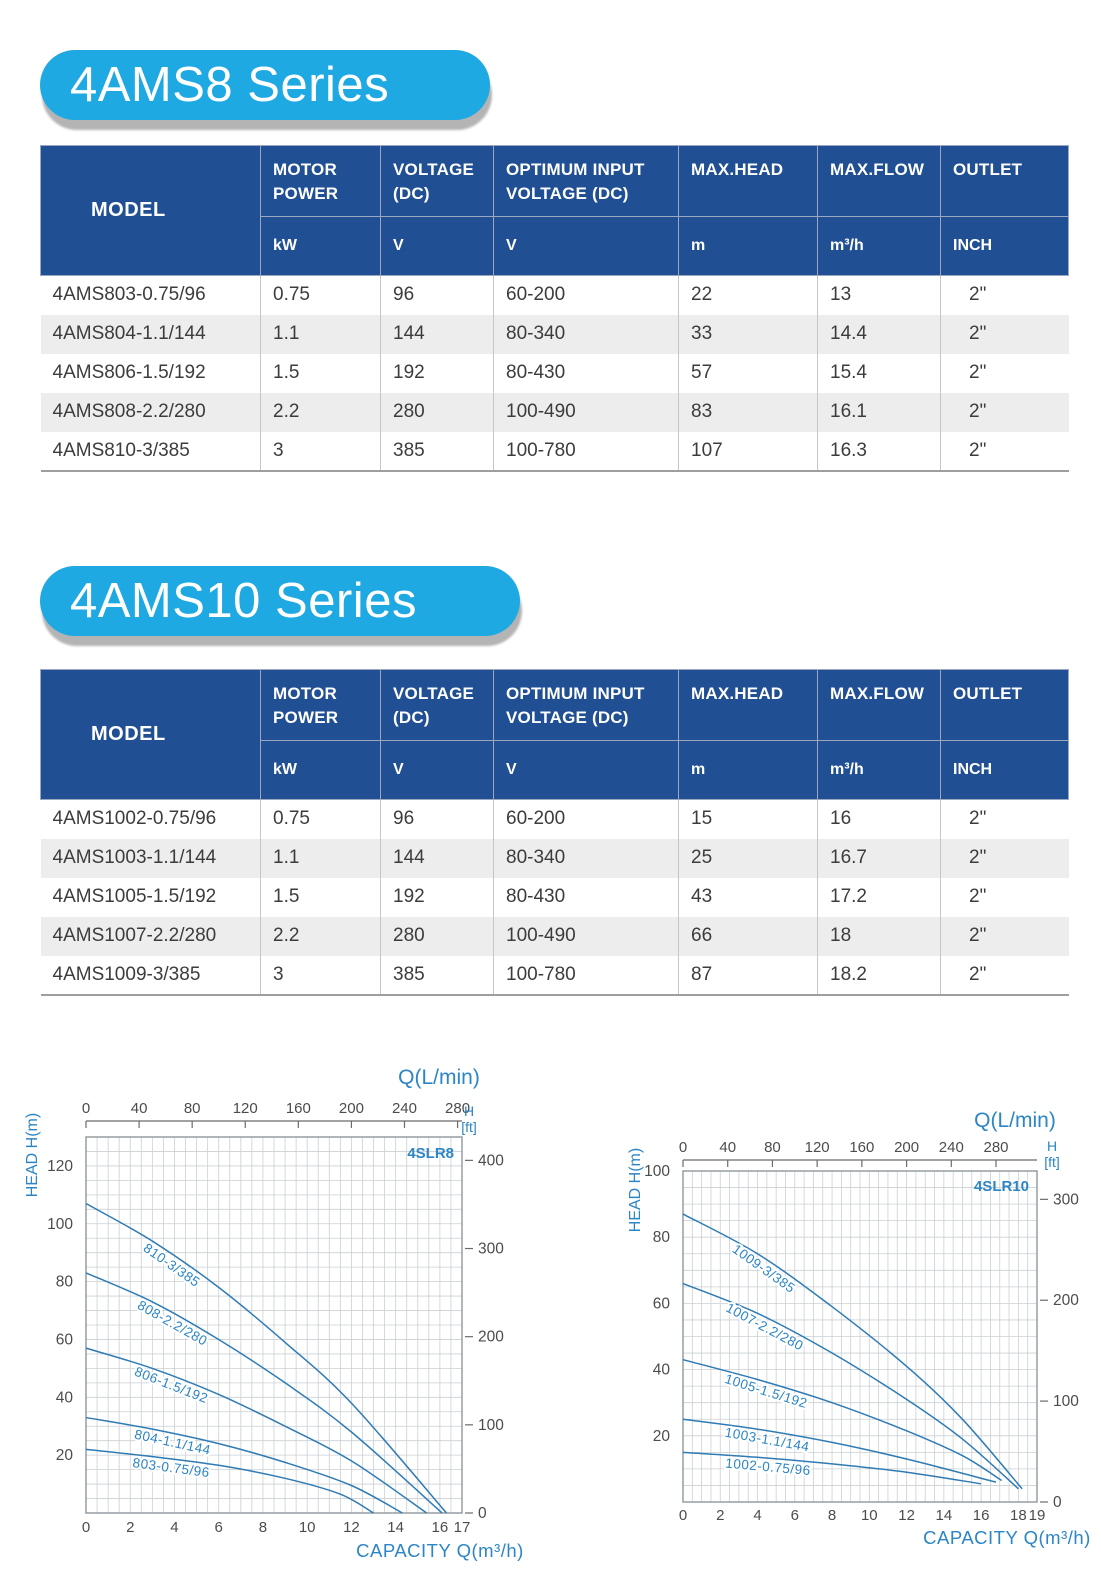 Image resolution: width=1101 pixels, height=1594 pixels. I want to click on cell-optimum-voltage: 60-200, so click(586, 295).